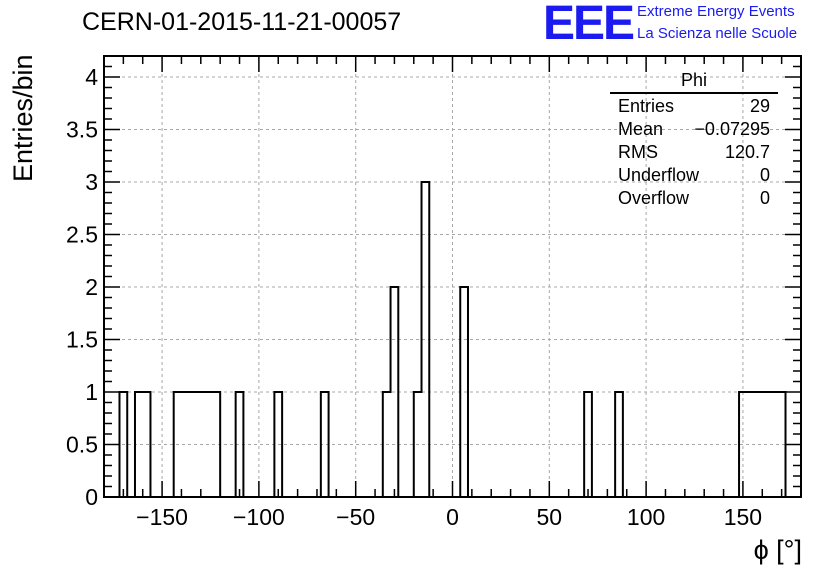 The width and height of the screenshot is (836, 572). Describe the element at coordinates (777, 550) in the screenshot. I see `x-axis-label: ϕ [°]` at that location.